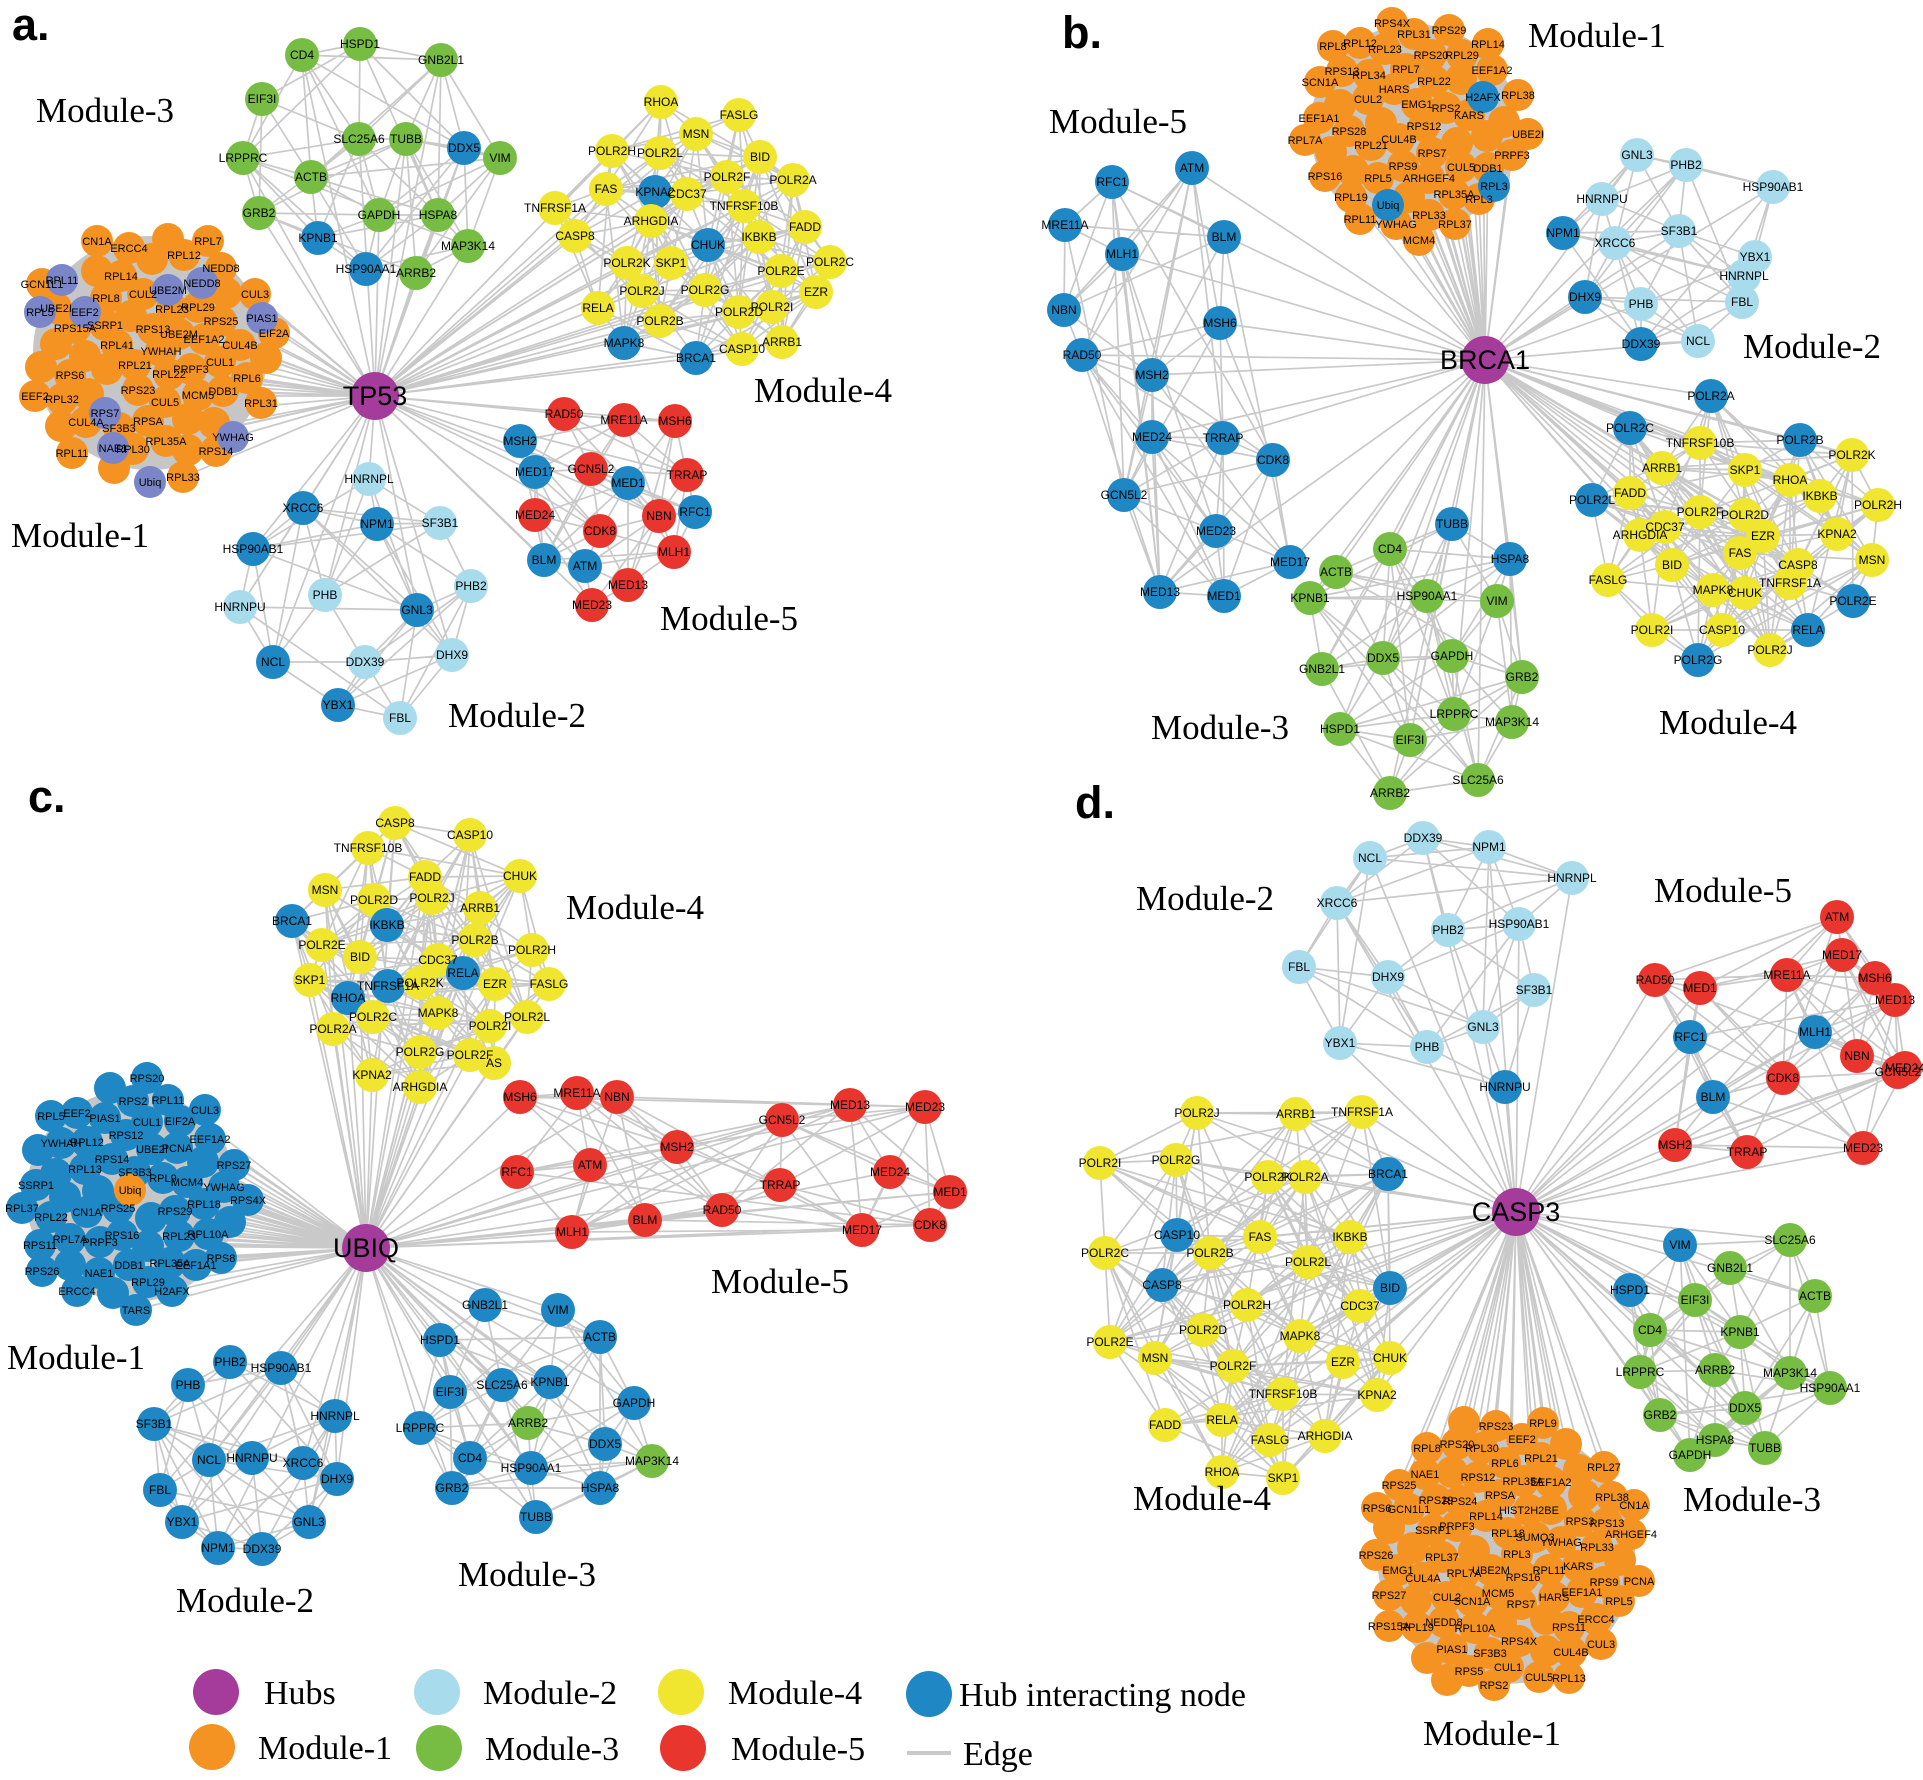 The width and height of the screenshot is (1923, 1780). What do you see at coordinates (1385, 50) in the screenshot?
I see `svg-text: RPL23` at bounding box center [1385, 50].